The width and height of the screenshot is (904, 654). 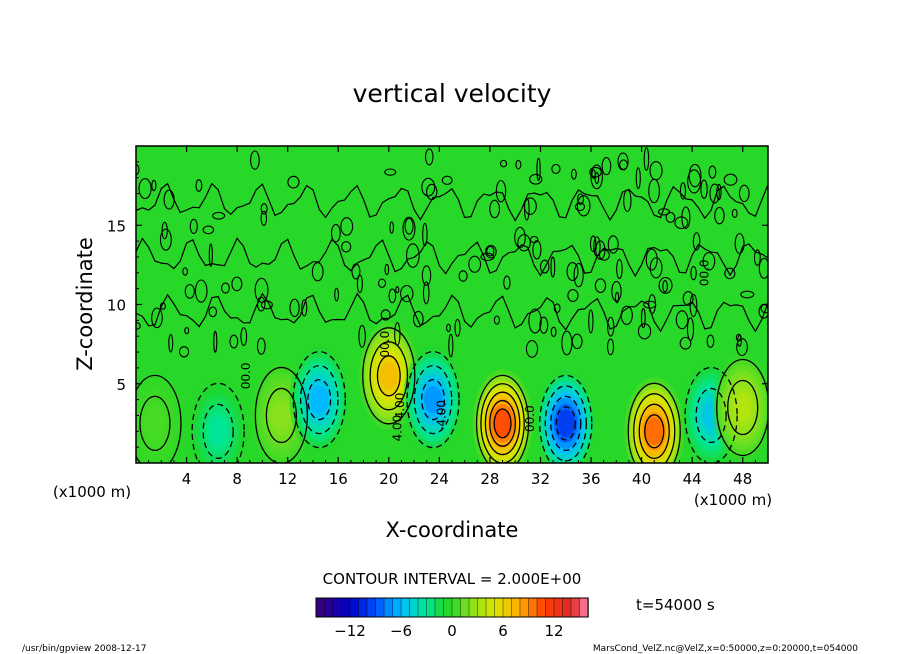 I want to click on colorbar-tick-label: −12, so click(x=350, y=631).